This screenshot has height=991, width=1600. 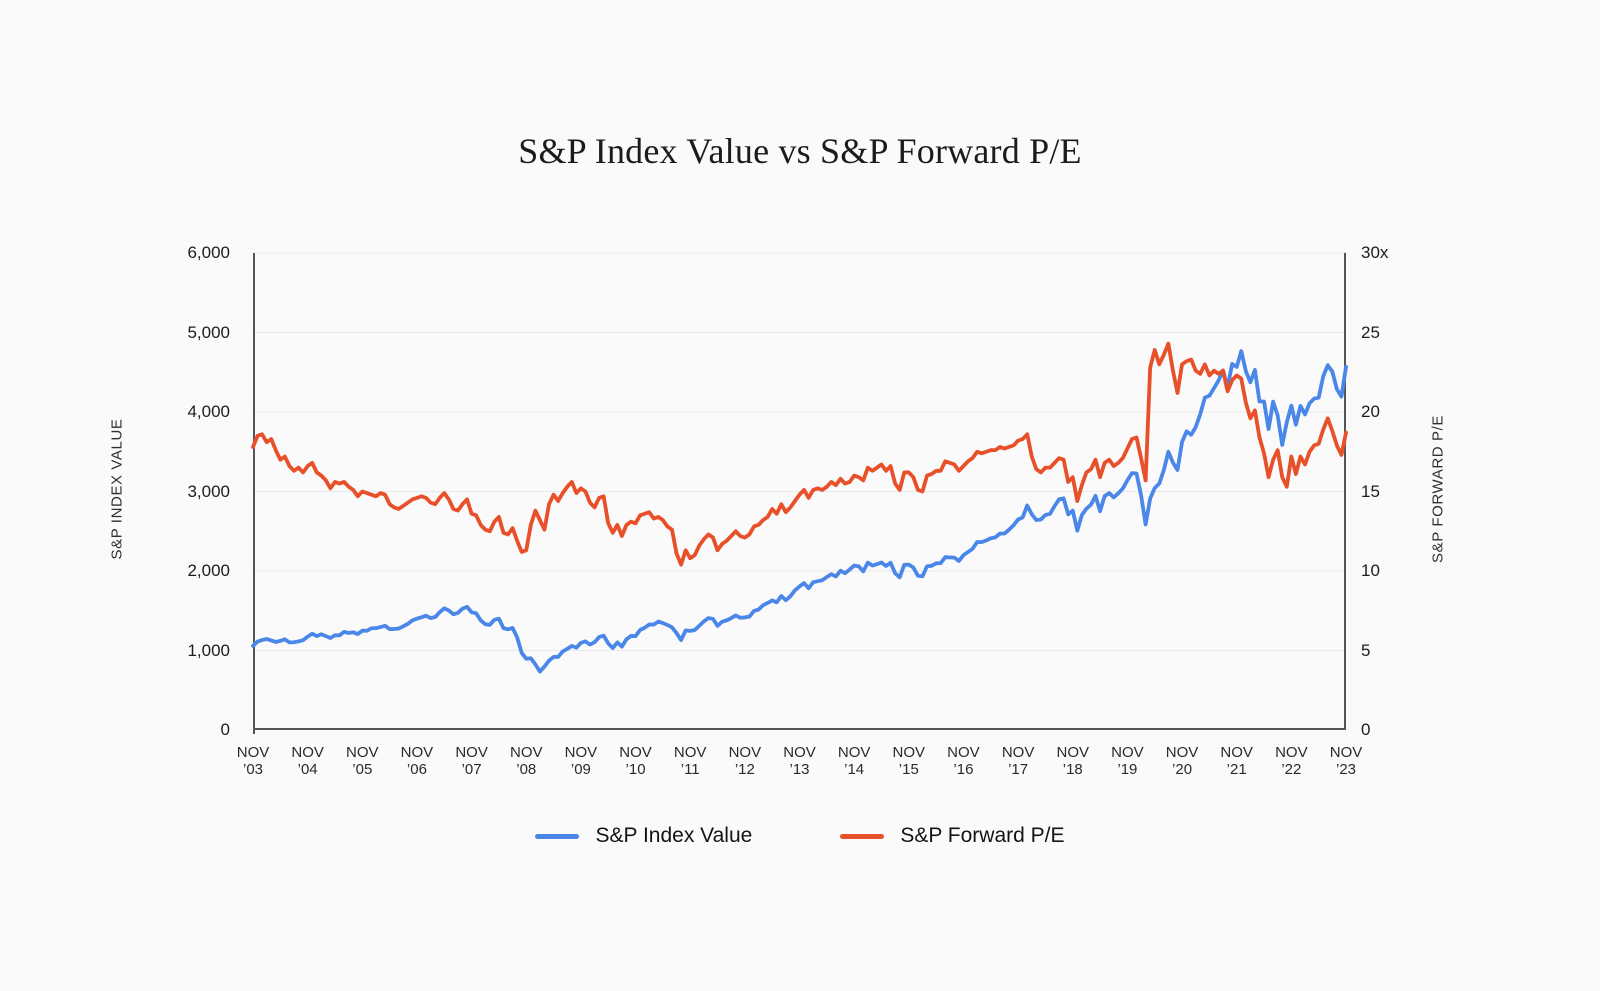 I want to click on x-axis-tick-label: NOV ’17, so click(x=1018, y=761).